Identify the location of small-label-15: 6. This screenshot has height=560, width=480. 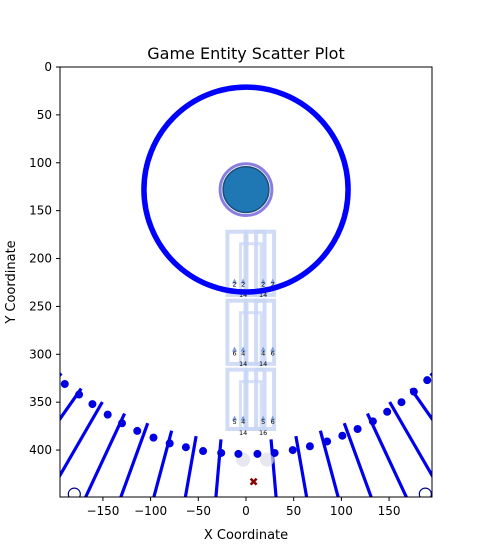
(273, 422).